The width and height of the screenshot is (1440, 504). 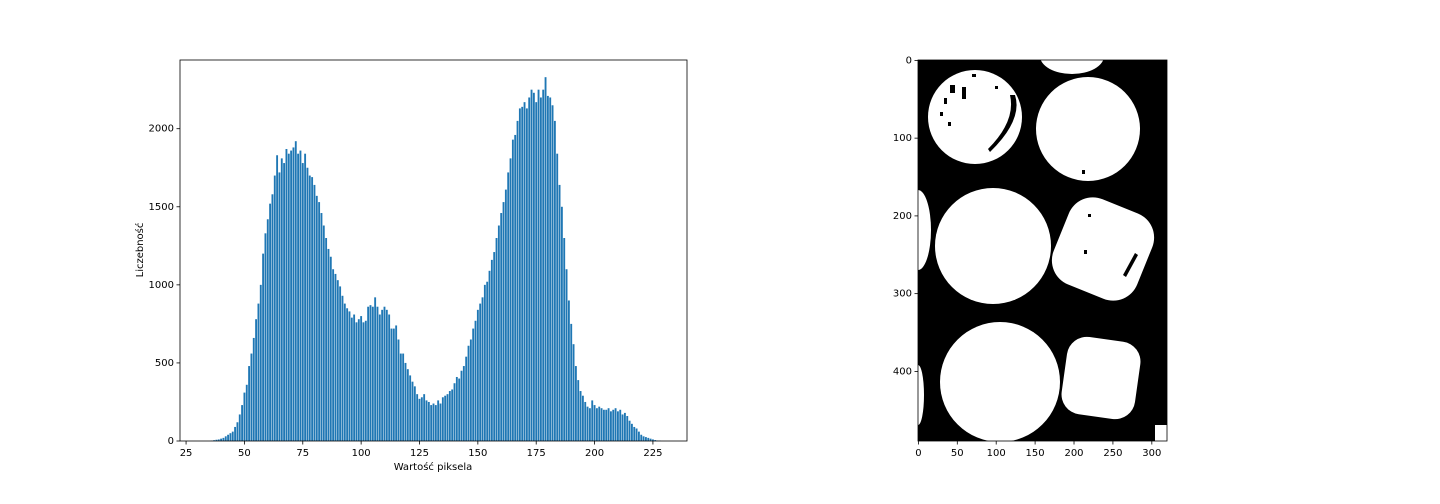 What do you see at coordinates (302, 453) in the screenshot?
I see `x-tick-label: 75` at bounding box center [302, 453].